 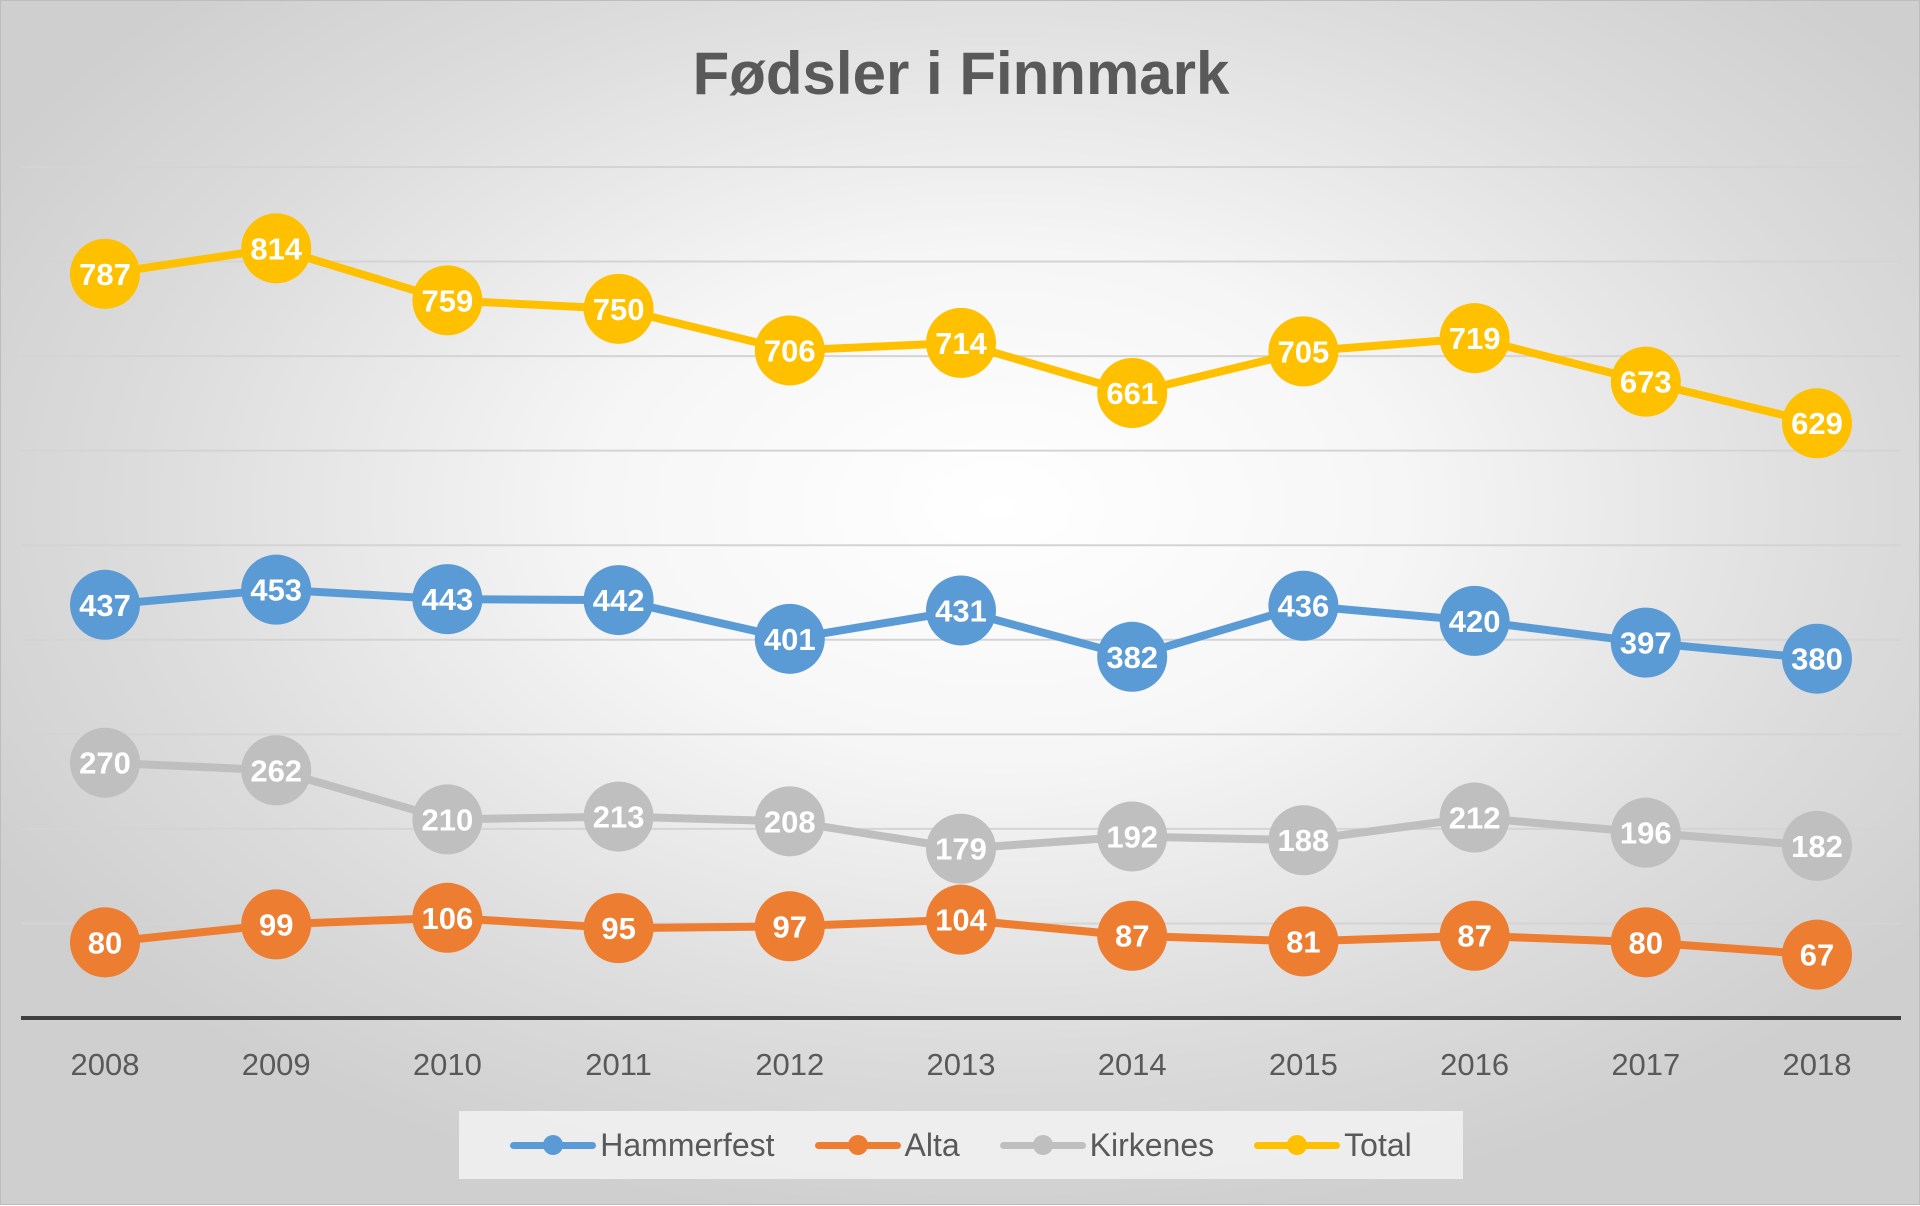 I want to click on data-label-kirkenes: 188, so click(x=1304, y=840).